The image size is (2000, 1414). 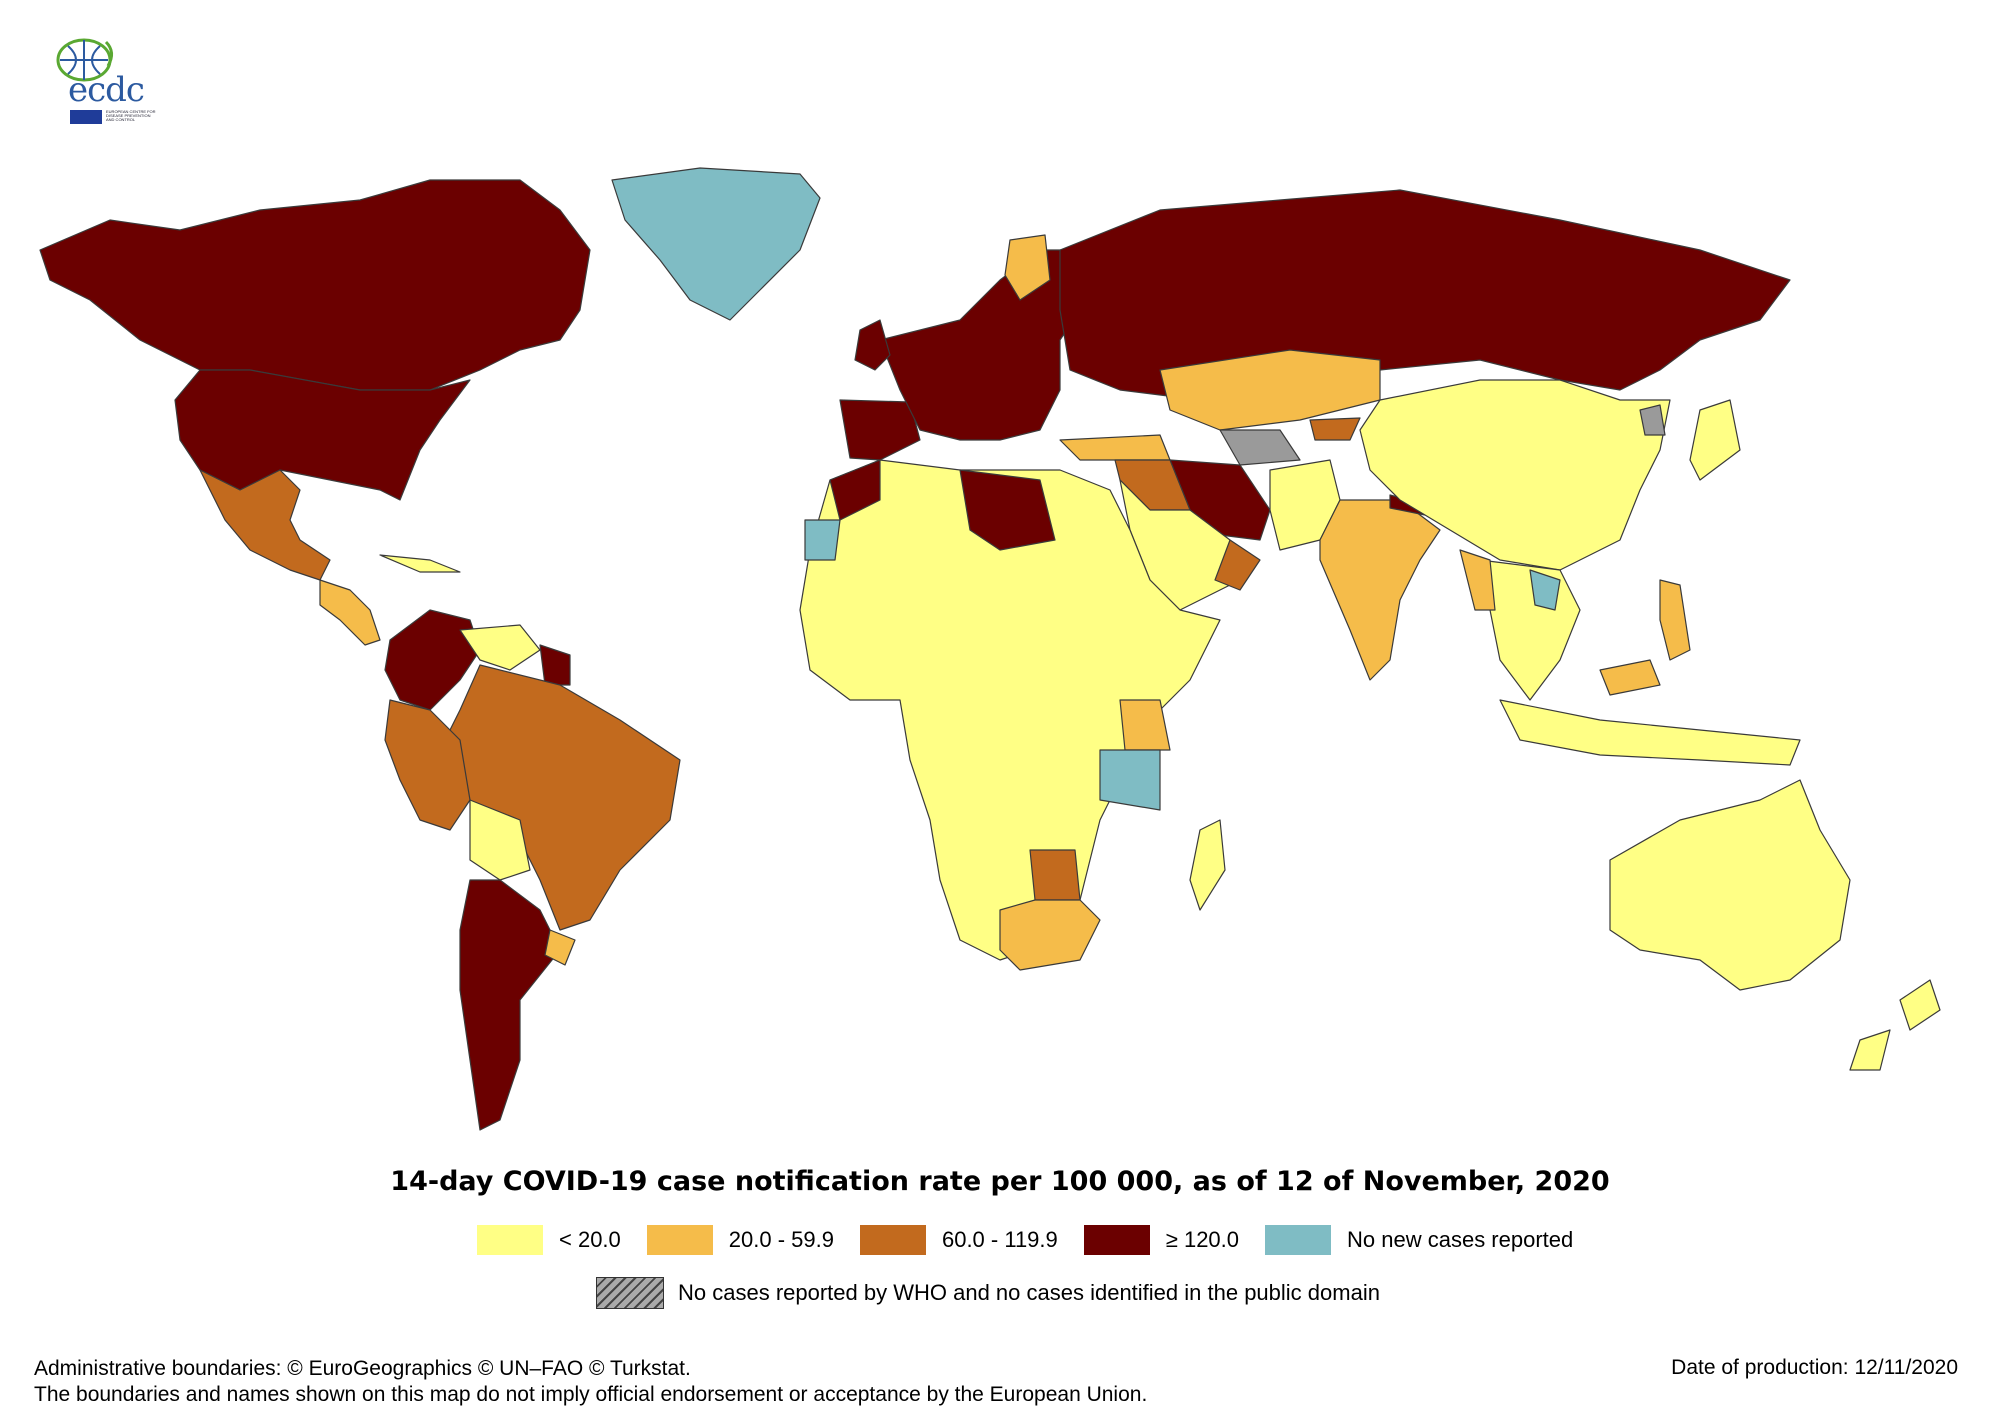 What do you see at coordinates (106, 90) in the screenshot?
I see `logo-wordmark: ecdc` at bounding box center [106, 90].